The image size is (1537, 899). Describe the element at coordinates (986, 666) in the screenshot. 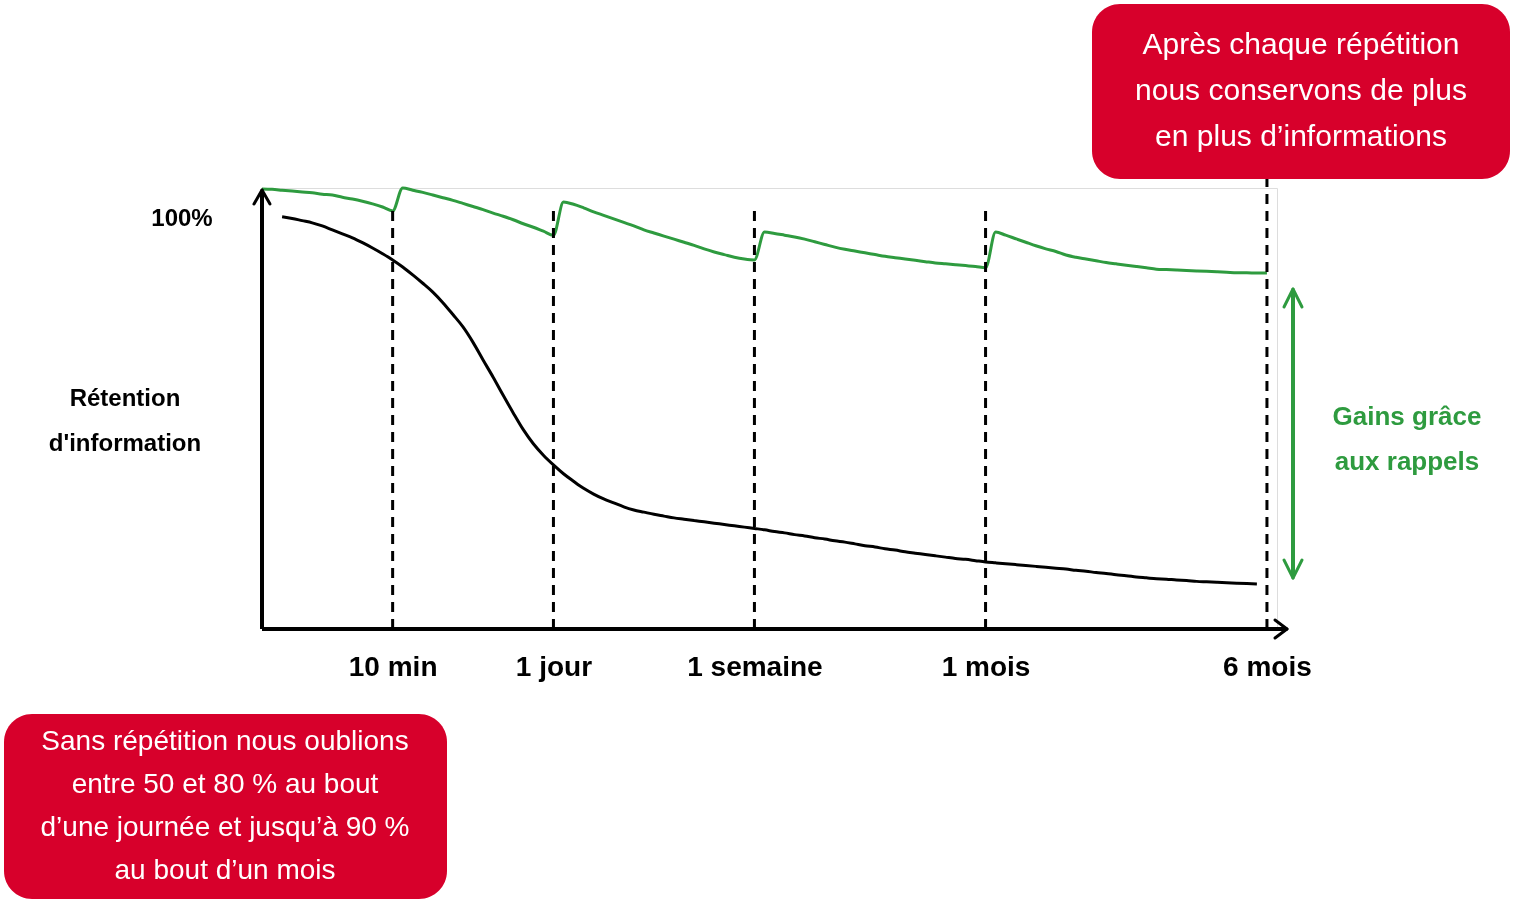

I see `x-tick-label: 1 mois` at that location.